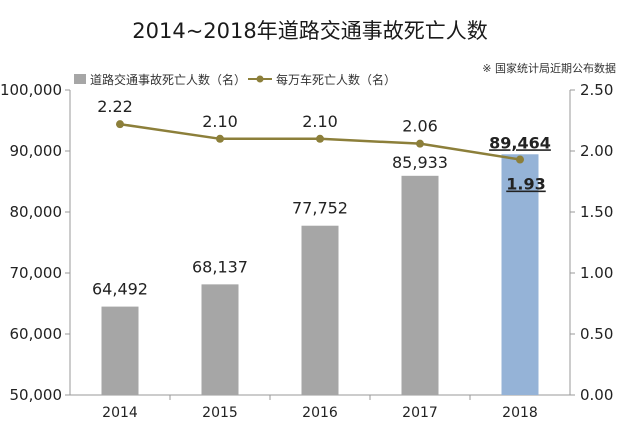 The height and width of the screenshot is (433, 620). What do you see at coordinates (596, 90) in the screenshot?
I see `y-right-tick-label: 2.50` at bounding box center [596, 90].